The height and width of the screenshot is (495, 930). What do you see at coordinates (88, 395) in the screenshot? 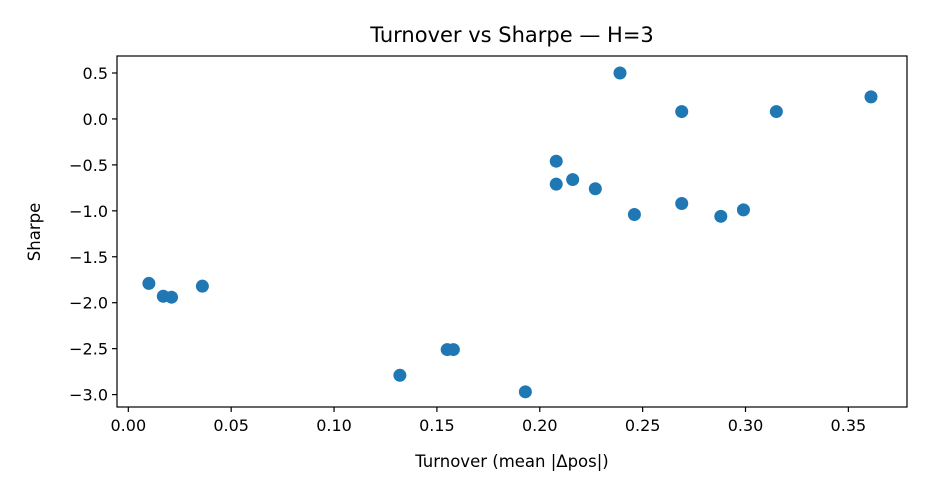
I see `y-tick-label: −3.0` at bounding box center [88, 395].